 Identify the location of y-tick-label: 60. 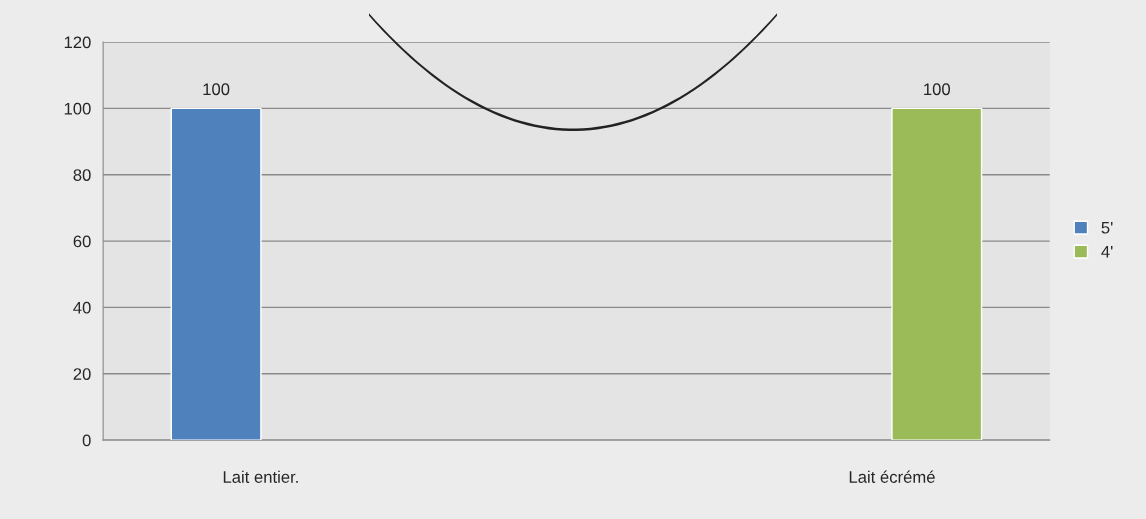
(82, 241).